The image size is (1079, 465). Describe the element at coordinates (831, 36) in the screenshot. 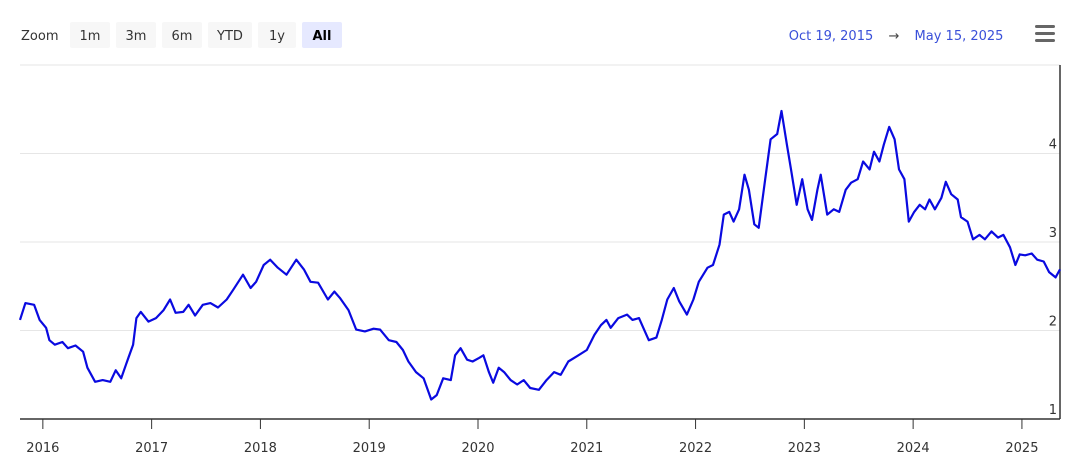

I see `range-from: Oct 19, 2015` at that location.